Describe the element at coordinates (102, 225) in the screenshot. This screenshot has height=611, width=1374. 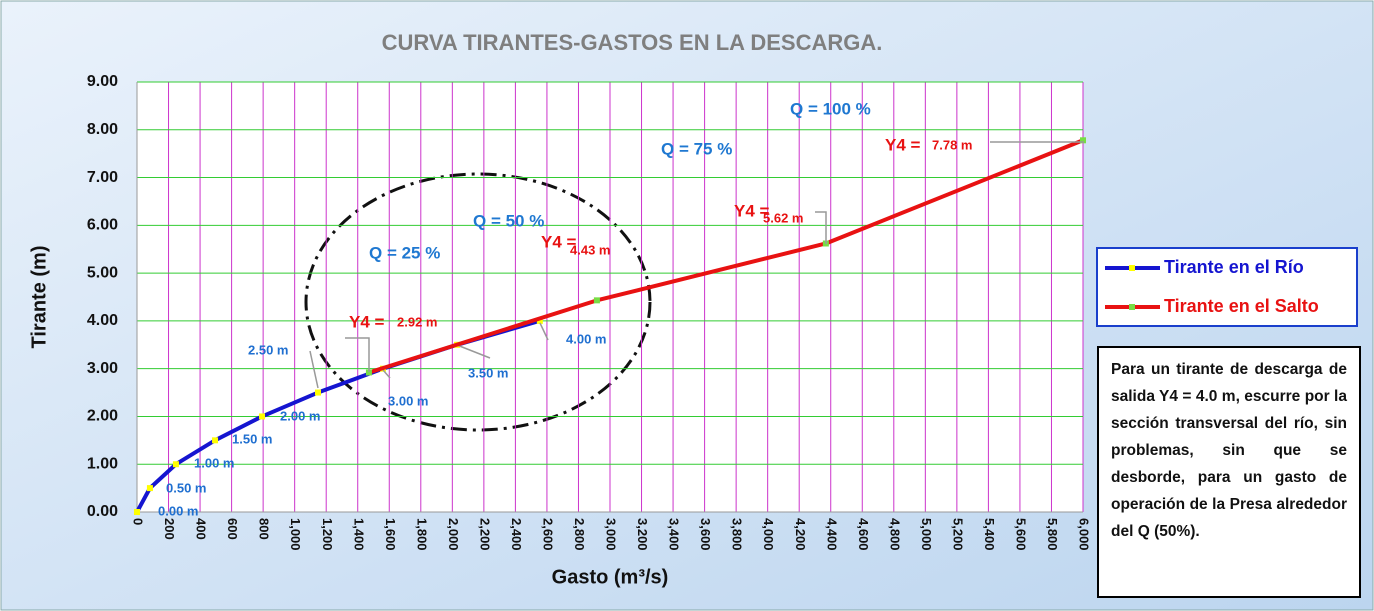
I see `y-tick-label: 6.00` at that location.